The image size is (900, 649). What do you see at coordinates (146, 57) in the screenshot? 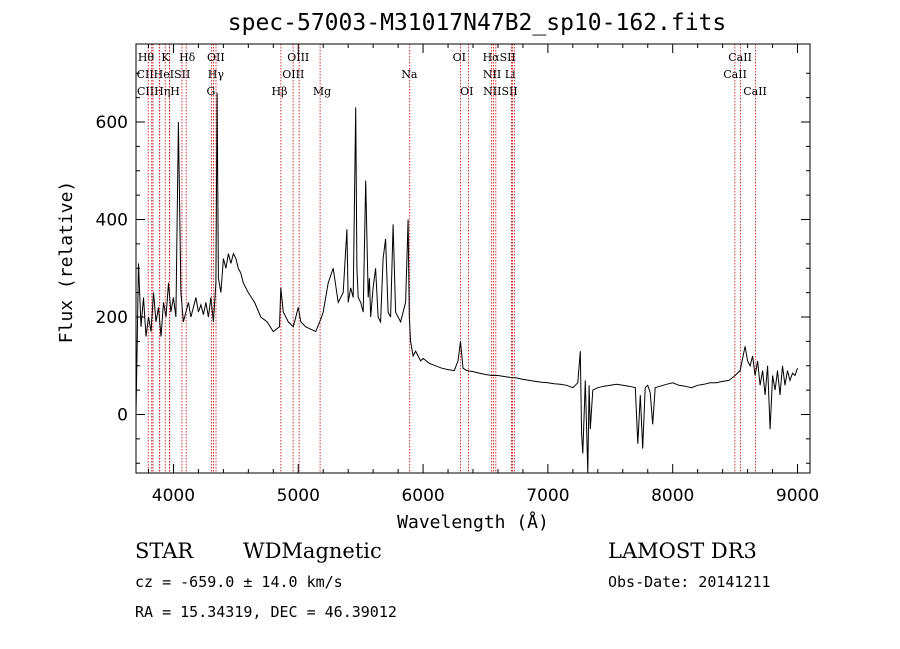
I see `line-label-0: Hθ` at bounding box center [146, 57].